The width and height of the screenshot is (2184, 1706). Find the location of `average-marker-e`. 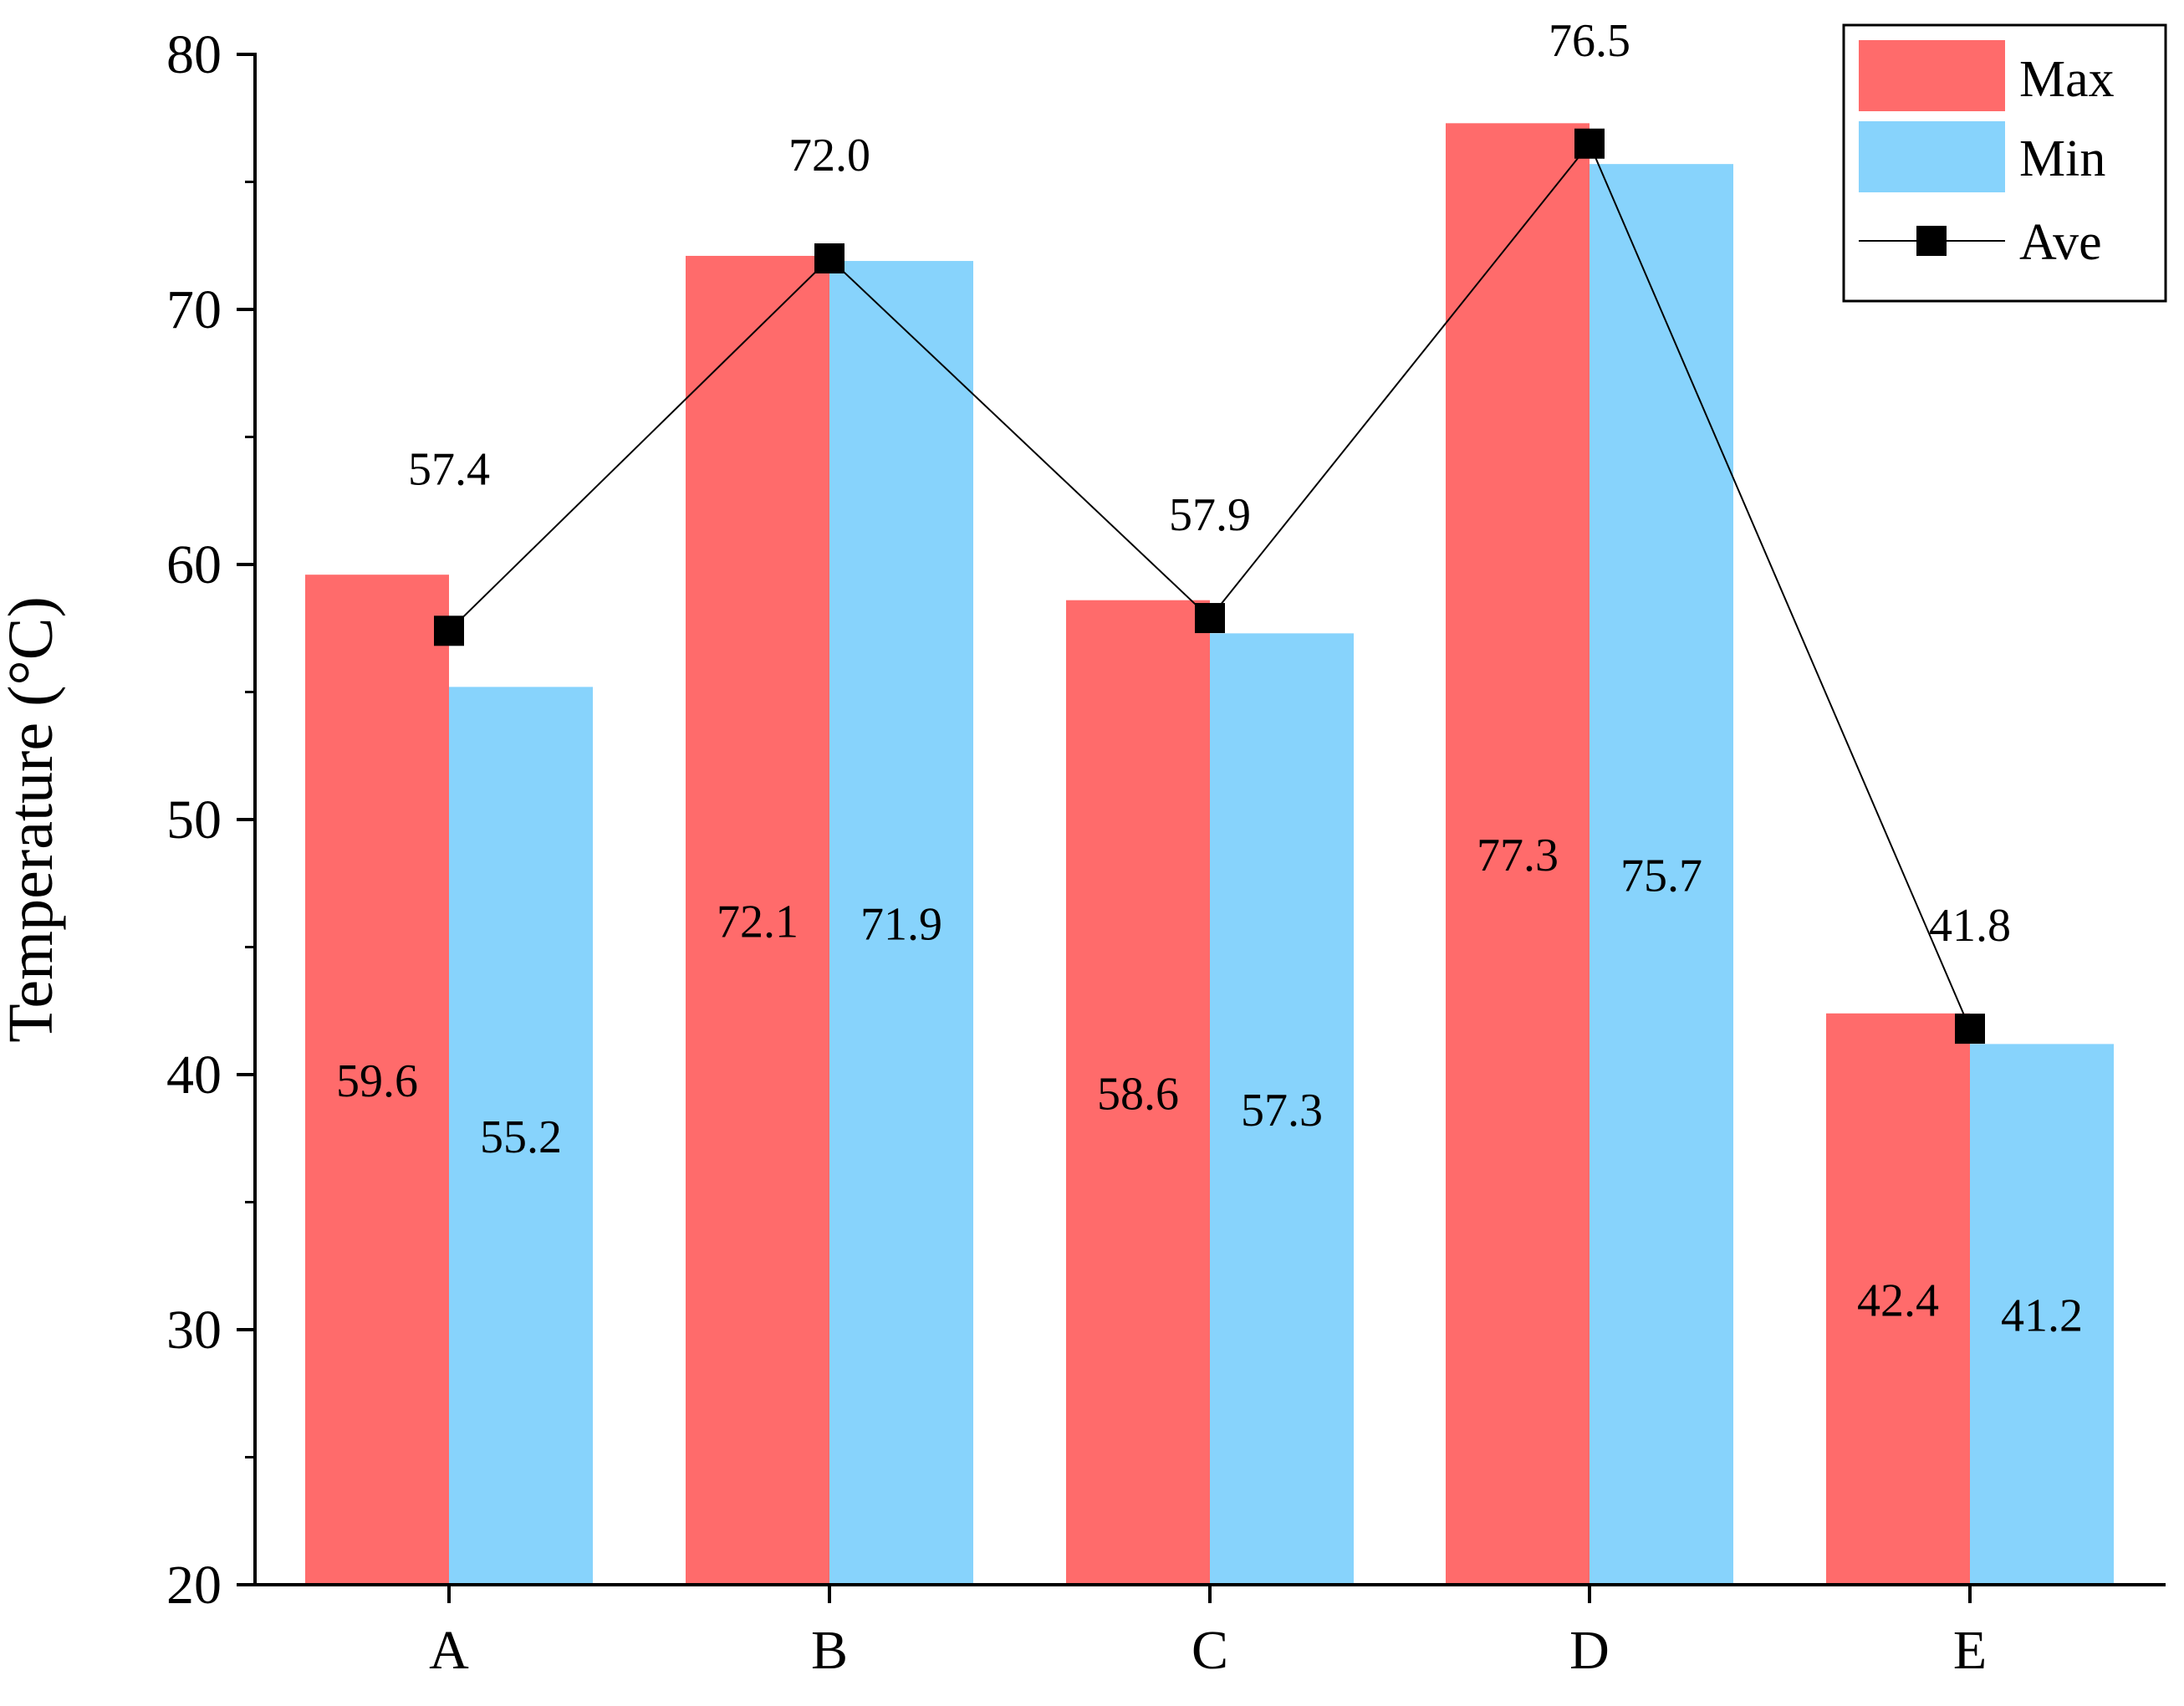

average-marker-e is located at coordinates (1970, 1030).